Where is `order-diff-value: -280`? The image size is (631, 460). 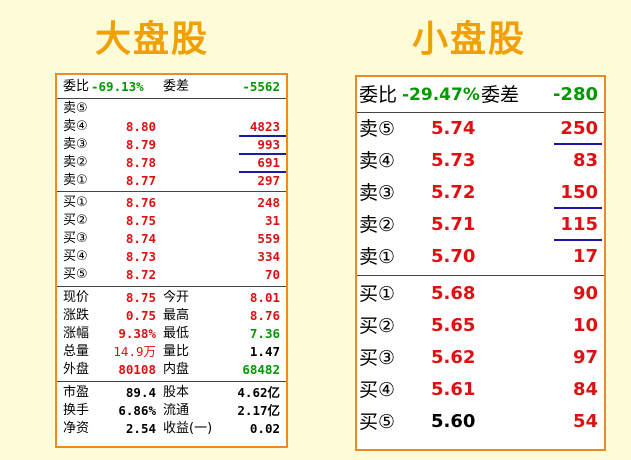 order-diff-value: -280 is located at coordinates (575, 94).